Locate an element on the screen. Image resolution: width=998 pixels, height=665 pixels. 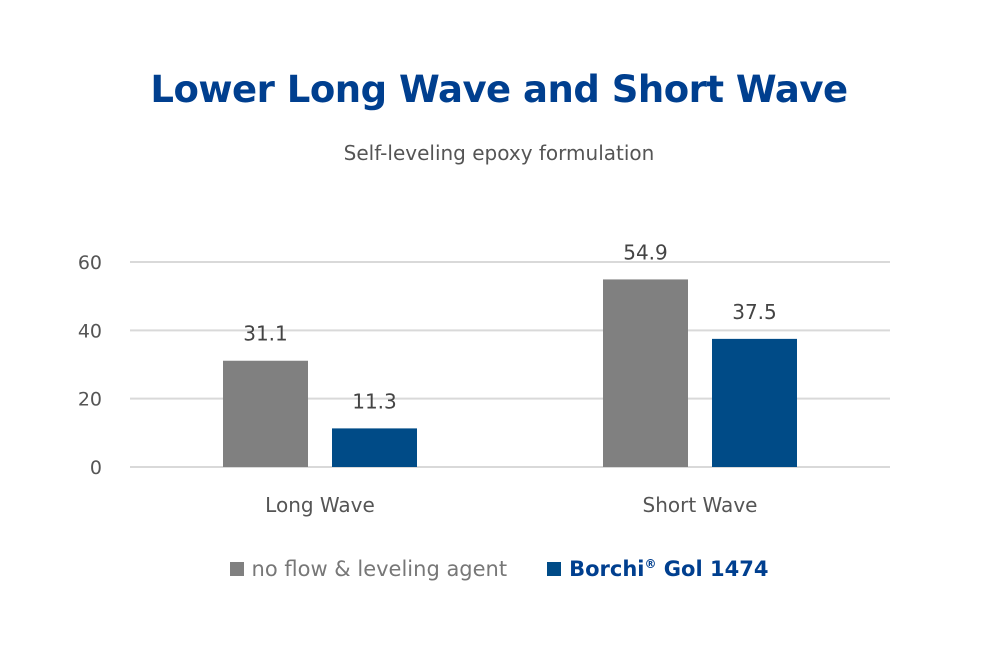
legend-item-borchi-gol: Borchi® Gol 1474 is located at coordinates (657, 569).